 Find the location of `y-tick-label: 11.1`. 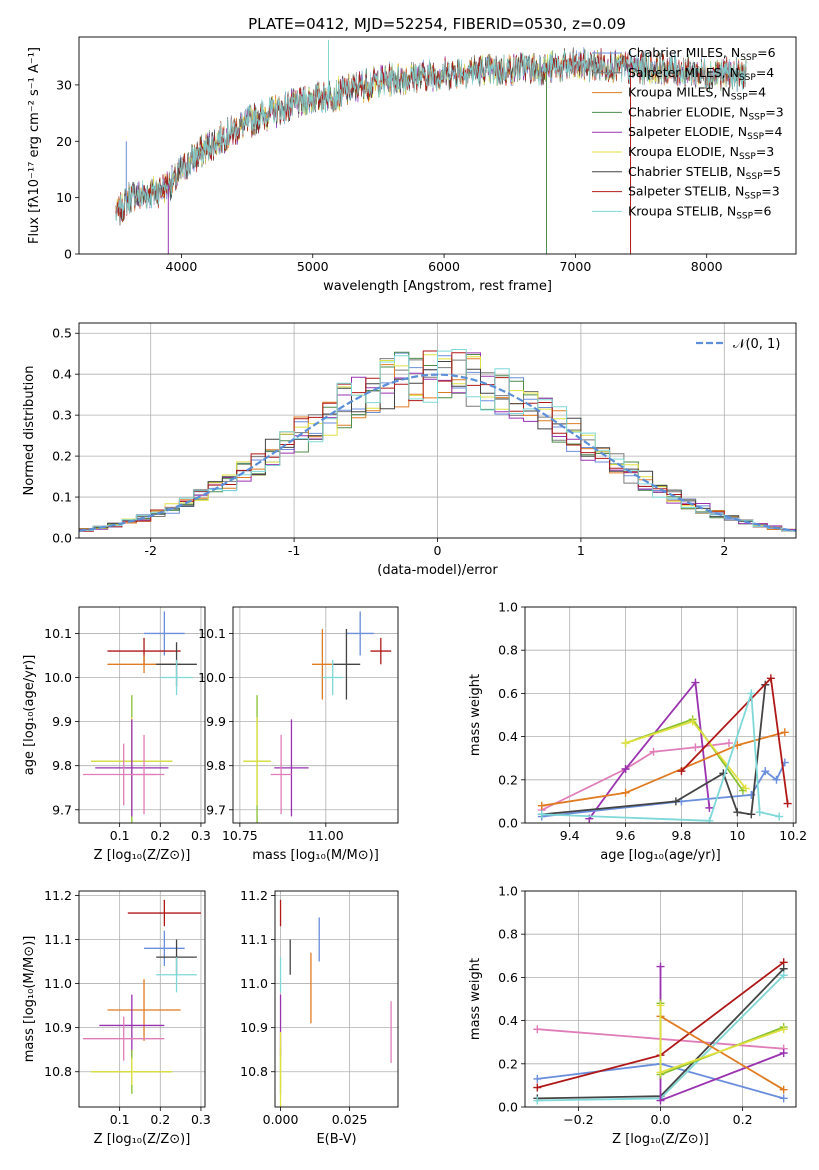

y-tick-label: 11.1 is located at coordinates (254, 939).